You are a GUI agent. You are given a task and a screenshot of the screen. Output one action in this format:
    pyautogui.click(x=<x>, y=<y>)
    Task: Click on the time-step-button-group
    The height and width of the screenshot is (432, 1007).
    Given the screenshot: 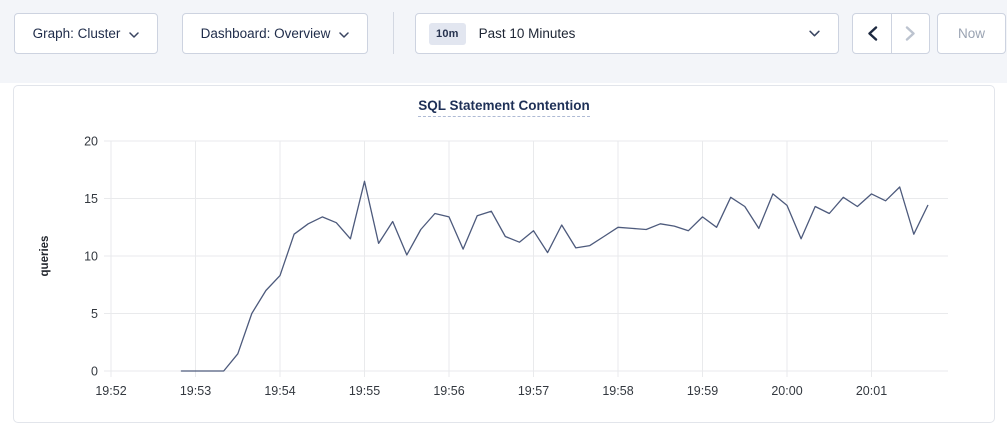 What is the action you would take?
    pyautogui.click(x=891, y=33)
    